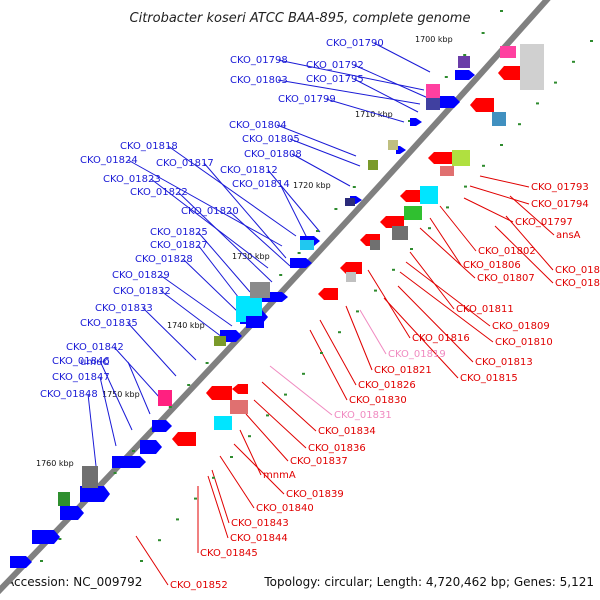 The image size is (600, 600). What do you see at coordinates (261, 184) in the screenshot?
I see `gene-label: CKO_01814` at bounding box center [261, 184].